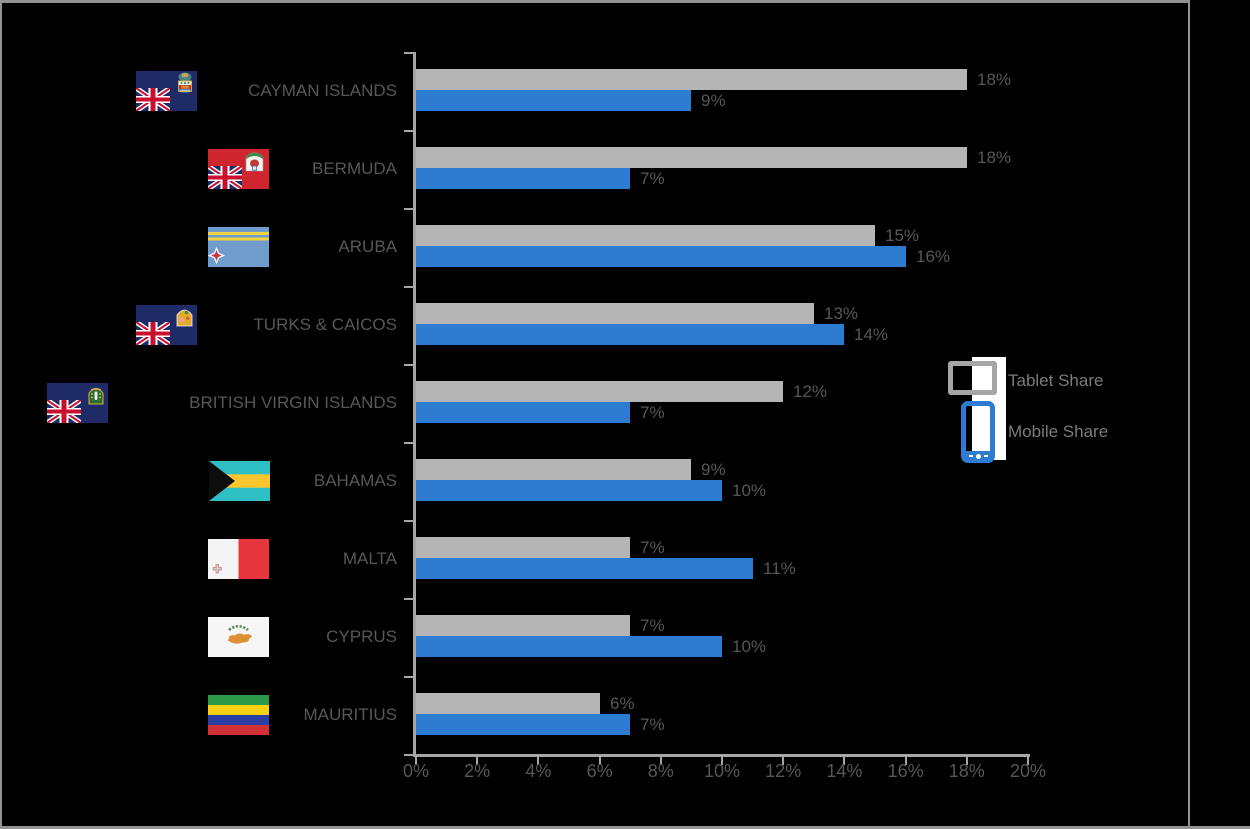 The height and width of the screenshot is (829, 1250). I want to click on tablet-share-value: 13%, so click(841, 314).